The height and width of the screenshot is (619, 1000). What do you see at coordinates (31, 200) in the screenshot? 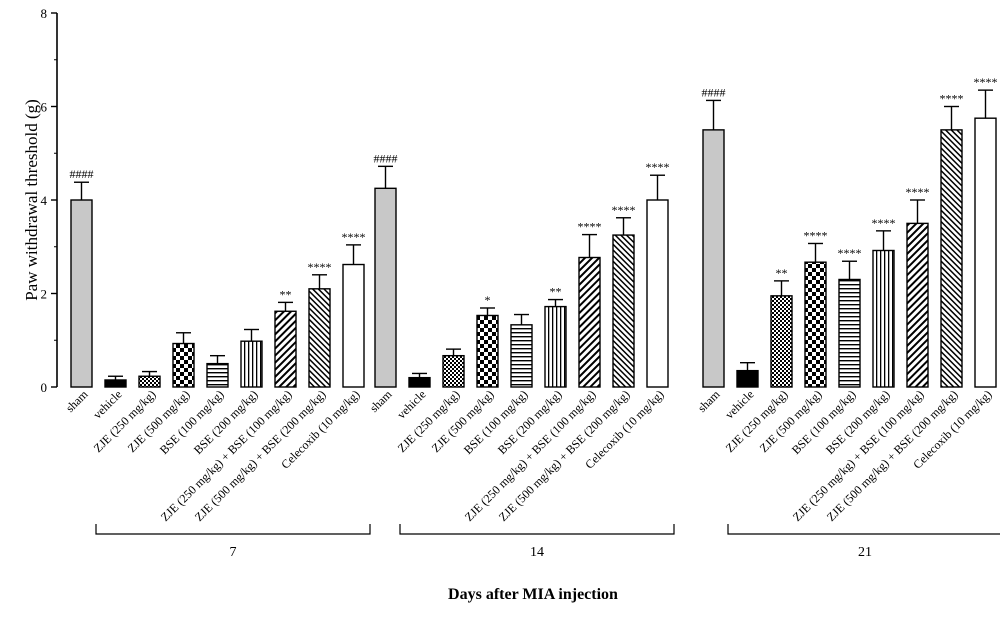
I see `y-axis-title: Paw withdrawal threshold (g)` at bounding box center [31, 200].